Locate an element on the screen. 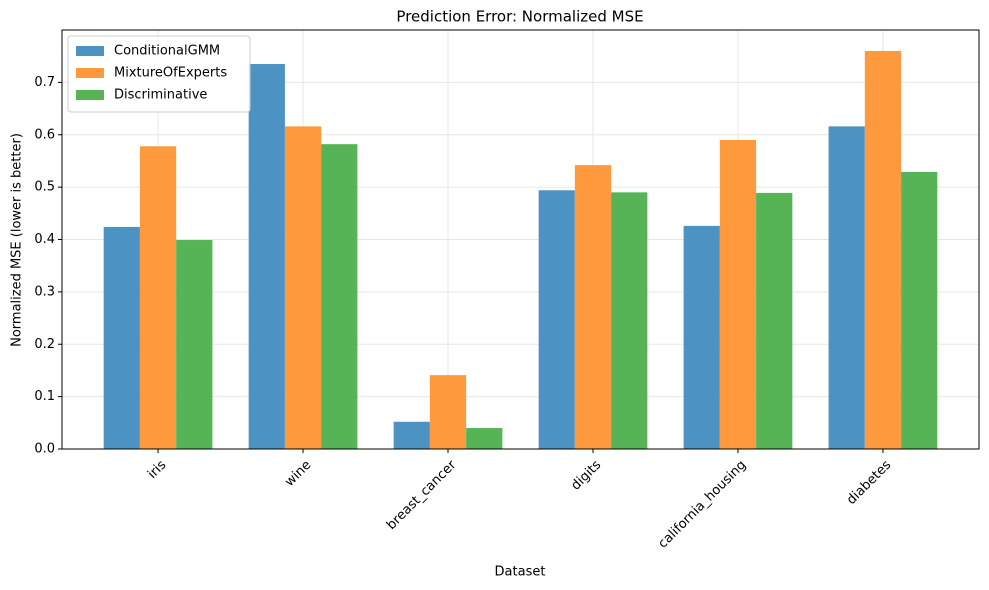 The width and height of the screenshot is (989, 590). y-tick-label: 0.4 is located at coordinates (44, 239).